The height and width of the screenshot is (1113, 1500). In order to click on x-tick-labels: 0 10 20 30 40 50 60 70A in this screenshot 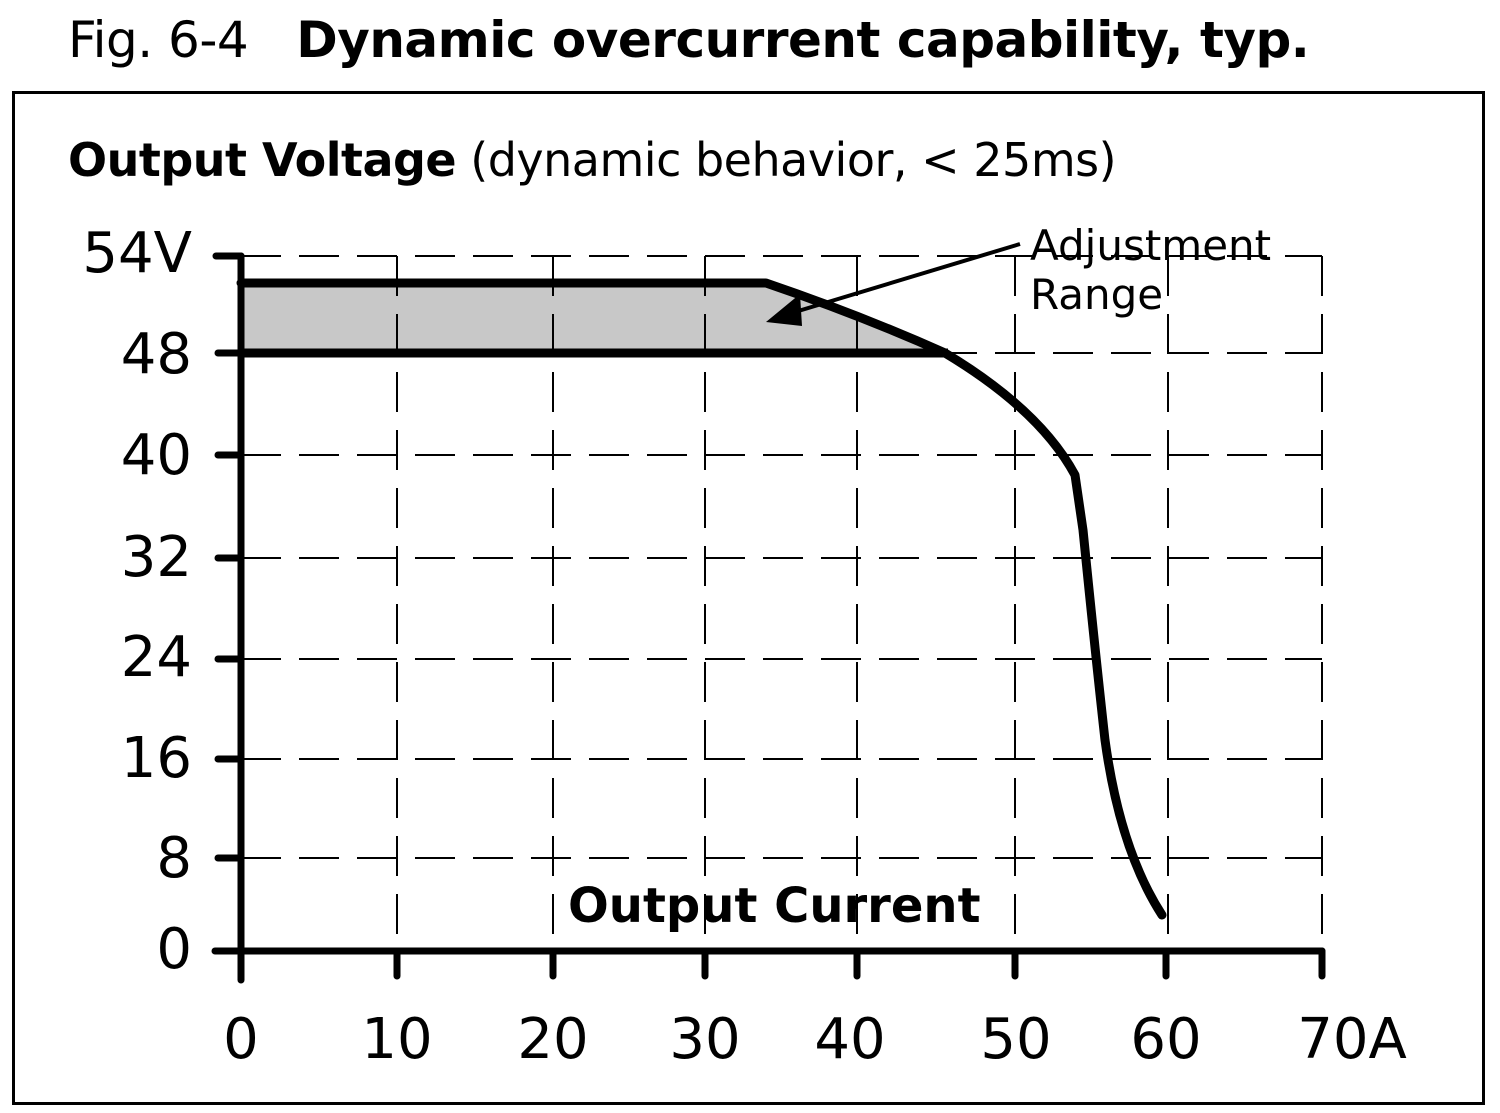, I will do `click(815, 1039)`.